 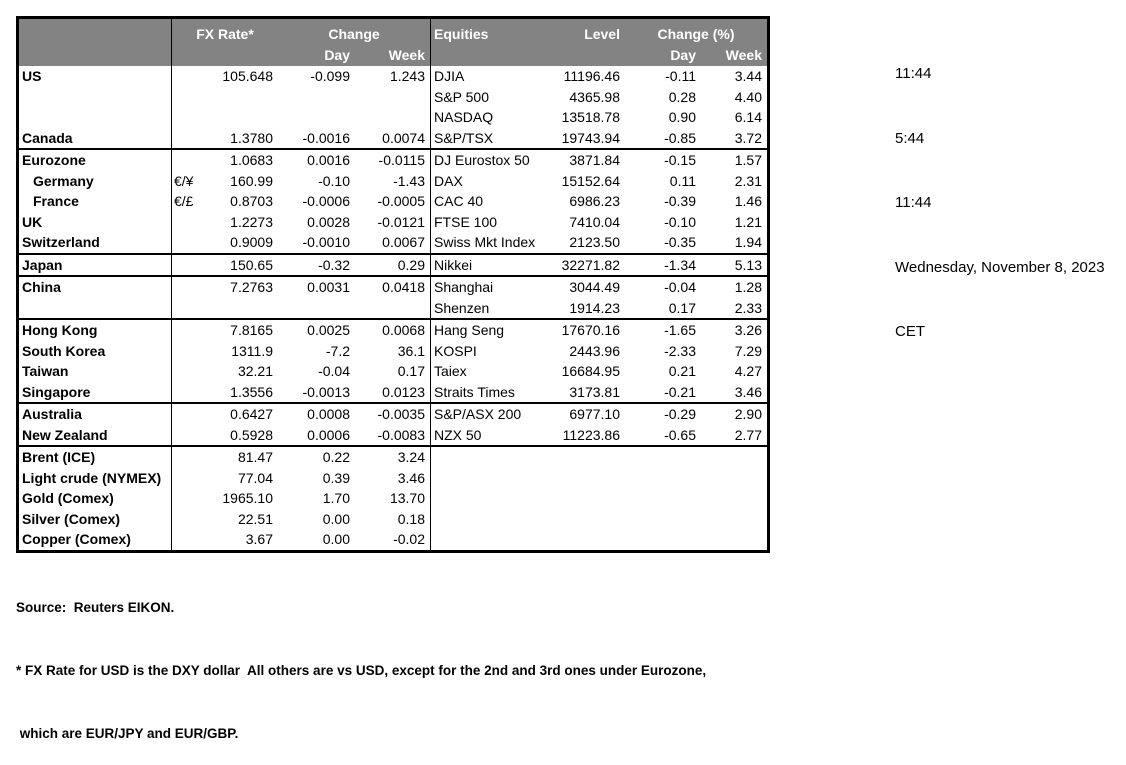 I want to click on row-name: Brent (ICE), so click(x=95, y=457).